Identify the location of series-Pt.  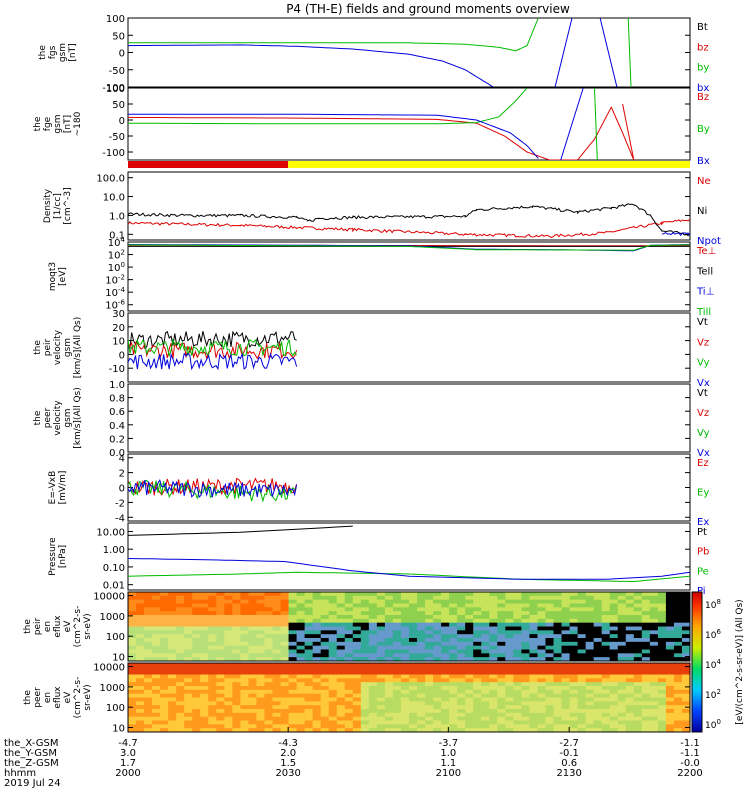
(240, 530).